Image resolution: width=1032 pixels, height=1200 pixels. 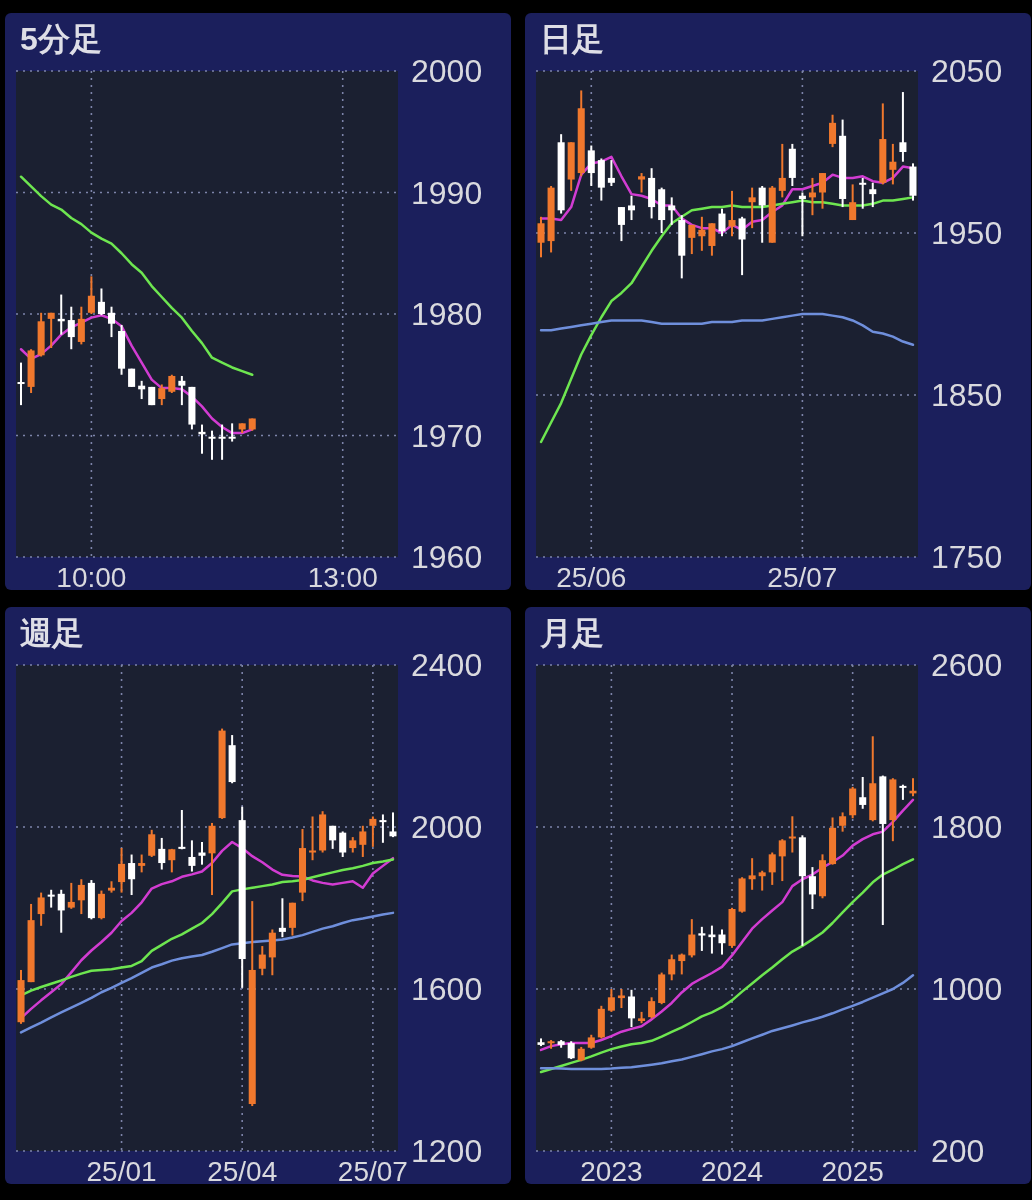 What do you see at coordinates (447, 192) in the screenshot?
I see `y-tick-label: 1990` at bounding box center [447, 192].